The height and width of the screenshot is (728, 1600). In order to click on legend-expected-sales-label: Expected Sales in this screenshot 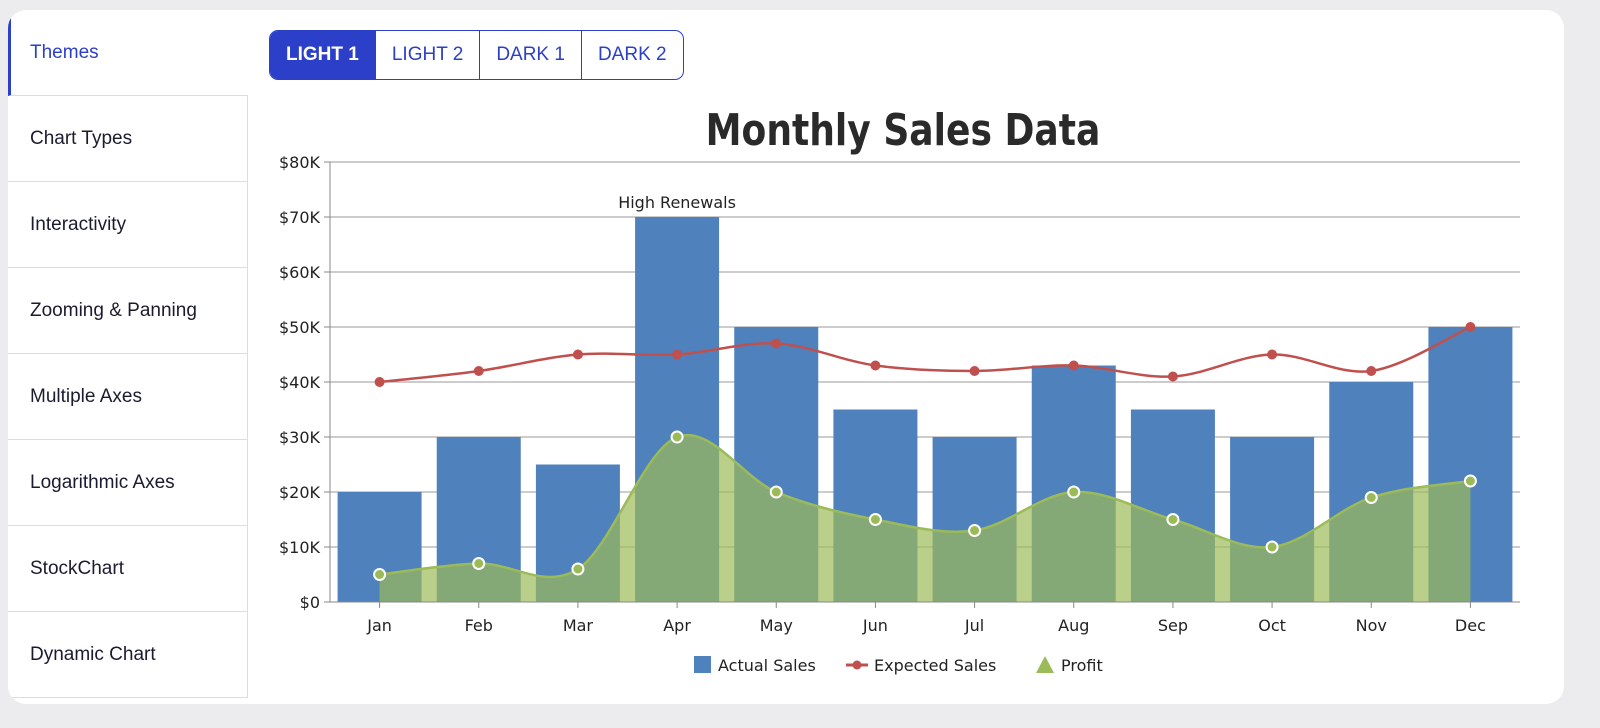, I will do `click(935, 665)`.